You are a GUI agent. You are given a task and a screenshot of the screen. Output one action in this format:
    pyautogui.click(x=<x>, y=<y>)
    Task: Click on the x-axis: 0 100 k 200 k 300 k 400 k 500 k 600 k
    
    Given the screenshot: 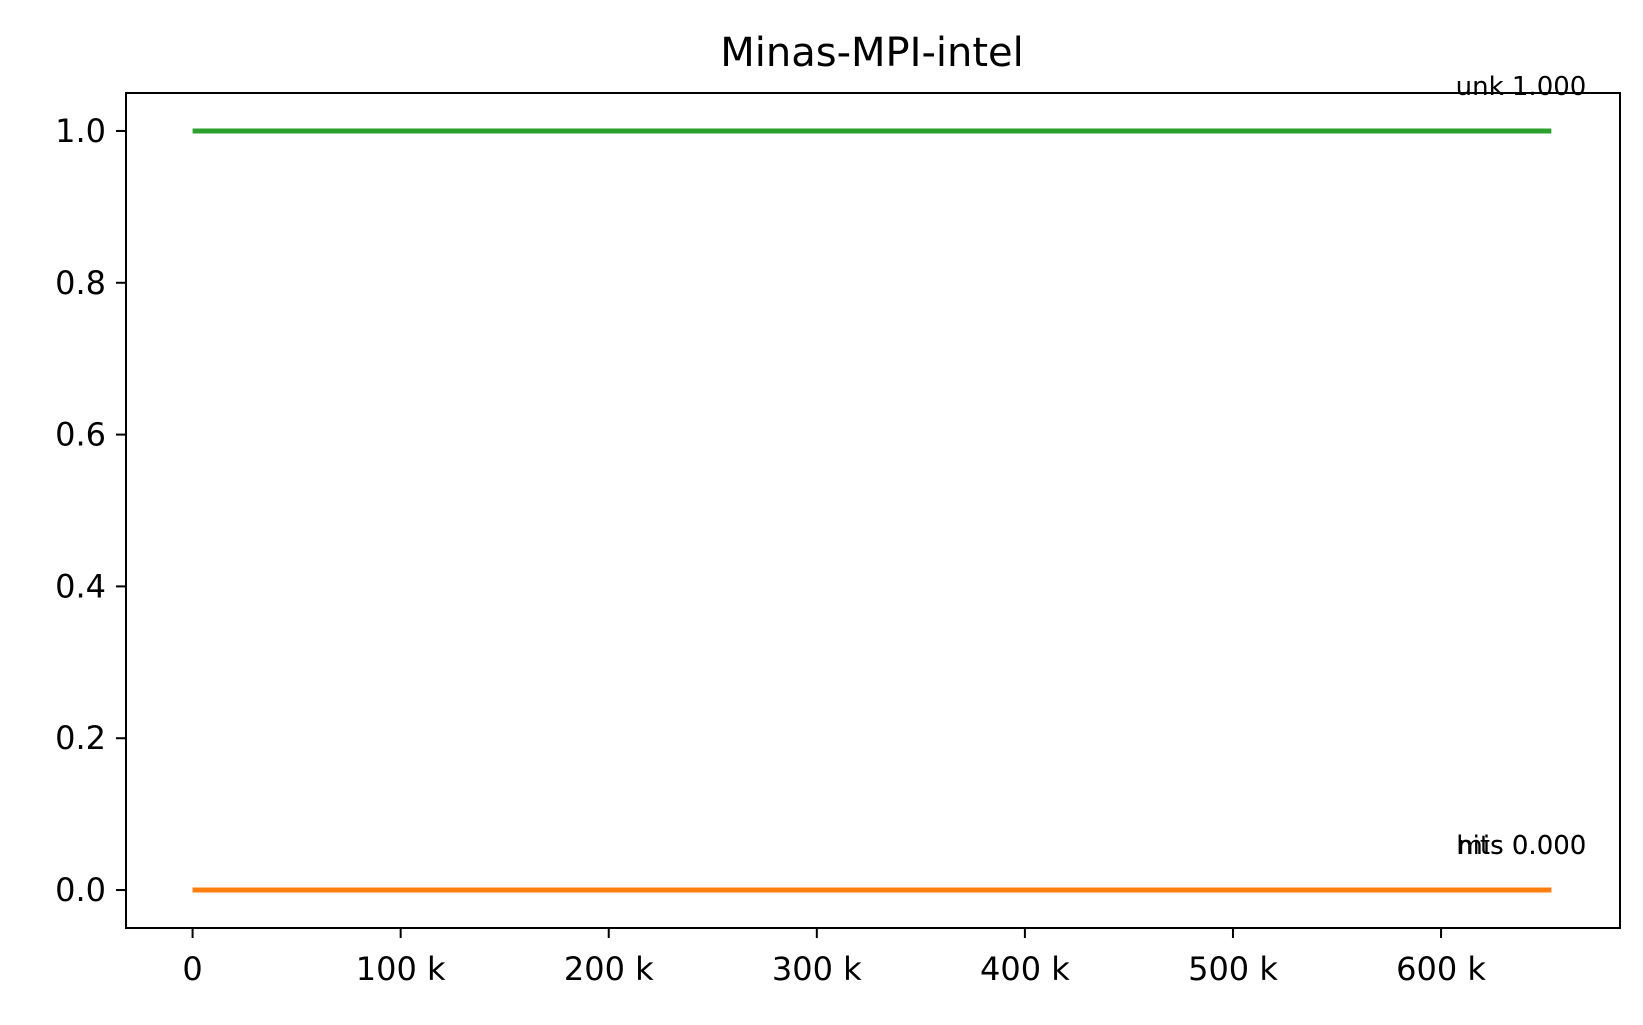 What is the action you would take?
    pyautogui.click(x=834, y=958)
    